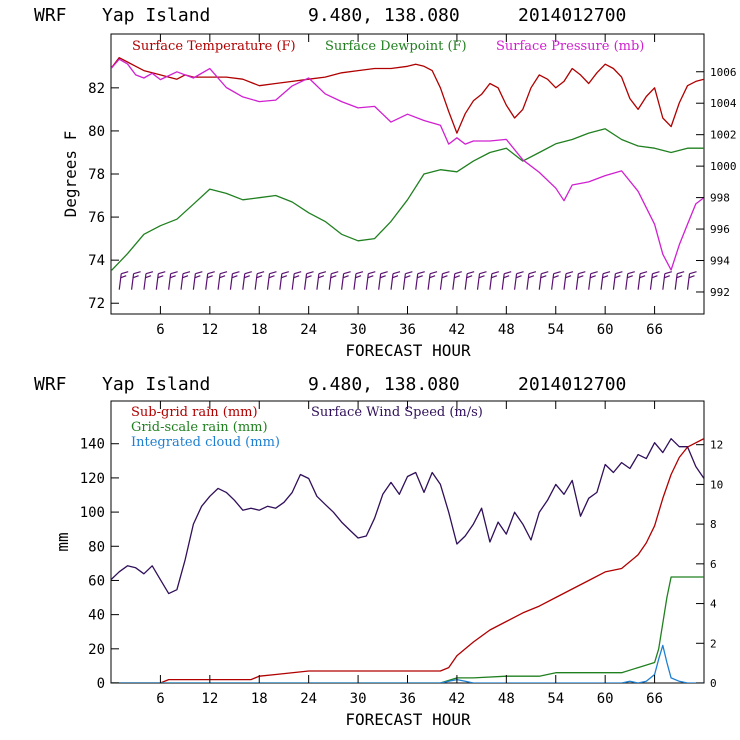  Describe the element at coordinates (194, 412) in the screenshot. I see `legend-subgrid-rain: Sub-grid rain (mm)` at that location.